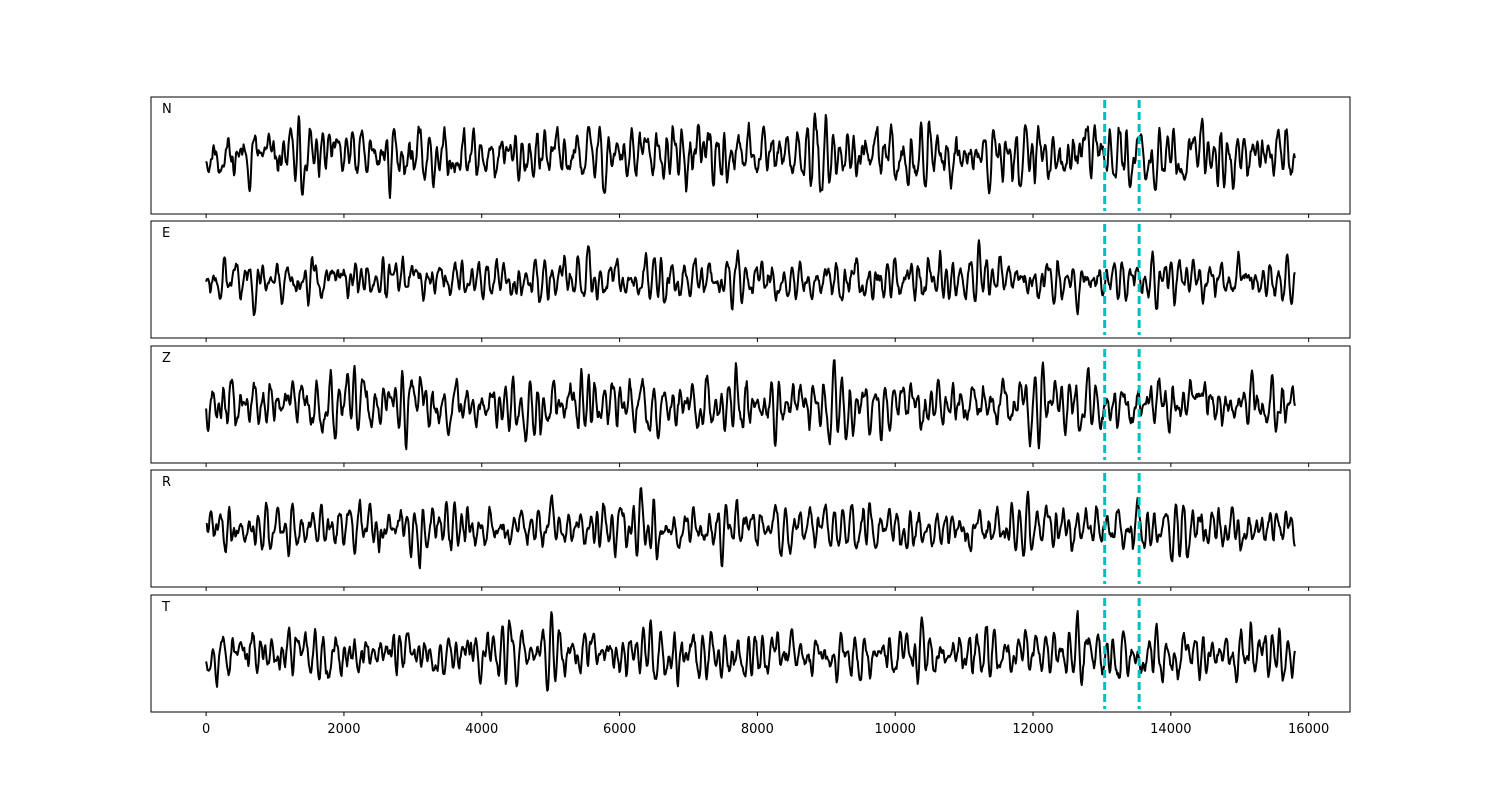  Describe the element at coordinates (1170, 729) in the screenshot. I see `x-tick-label: 14000` at that location.